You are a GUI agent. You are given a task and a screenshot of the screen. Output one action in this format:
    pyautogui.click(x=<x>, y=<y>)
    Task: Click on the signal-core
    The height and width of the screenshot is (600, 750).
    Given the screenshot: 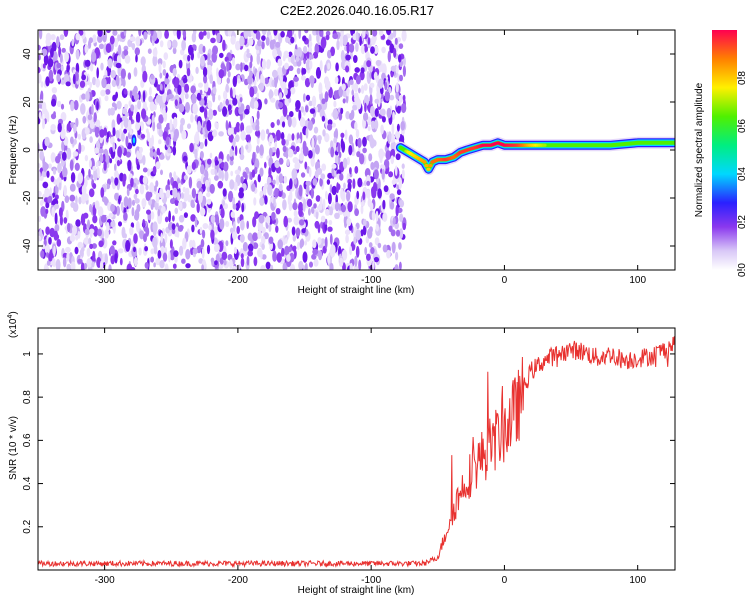 What is the action you would take?
    pyautogui.click(x=426, y=166)
    